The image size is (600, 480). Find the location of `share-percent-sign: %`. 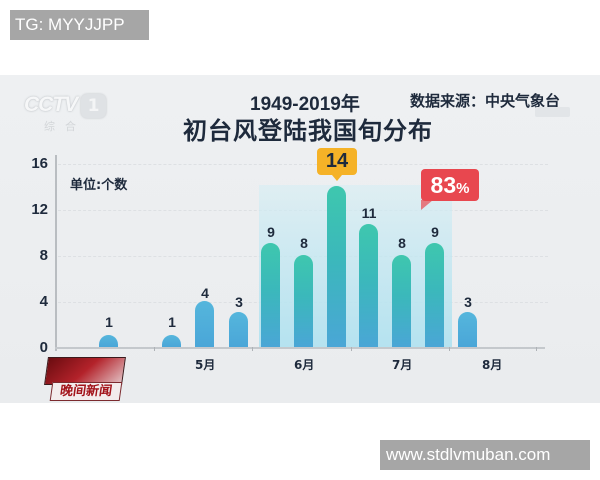

share-percent-sign: % is located at coordinates (463, 188).